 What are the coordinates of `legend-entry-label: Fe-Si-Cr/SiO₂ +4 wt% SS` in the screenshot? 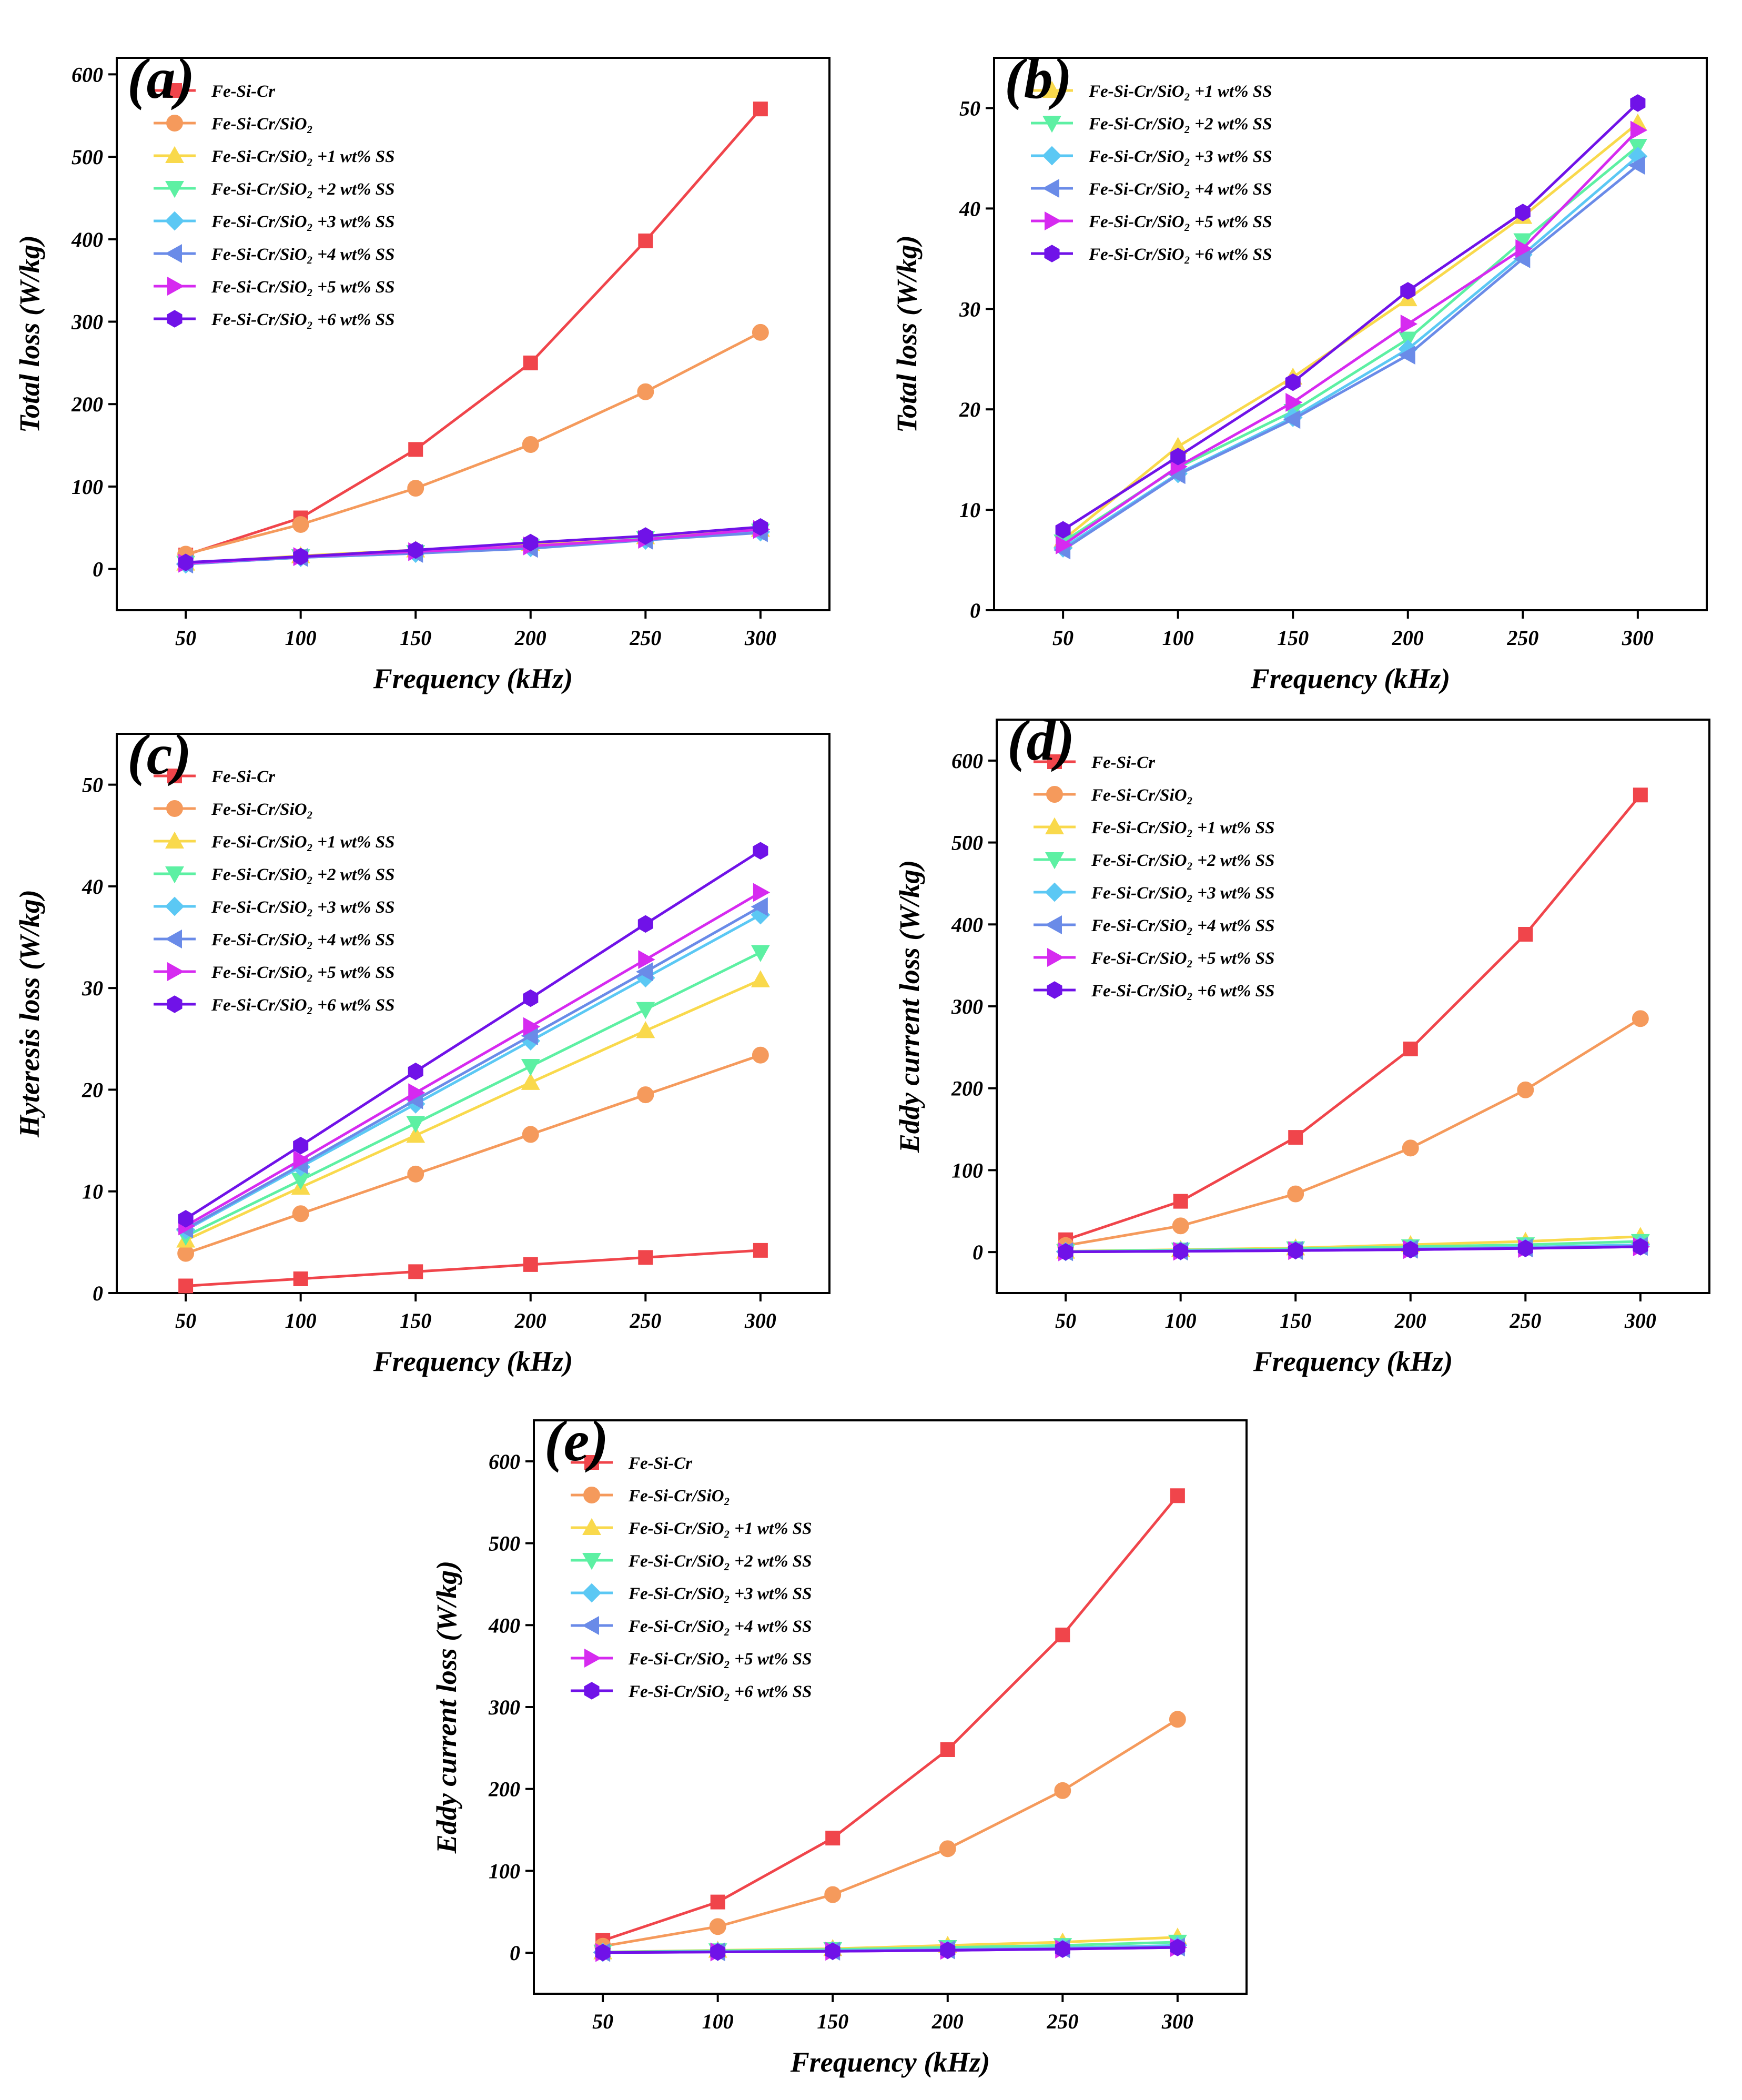 It's located at (720, 1626).